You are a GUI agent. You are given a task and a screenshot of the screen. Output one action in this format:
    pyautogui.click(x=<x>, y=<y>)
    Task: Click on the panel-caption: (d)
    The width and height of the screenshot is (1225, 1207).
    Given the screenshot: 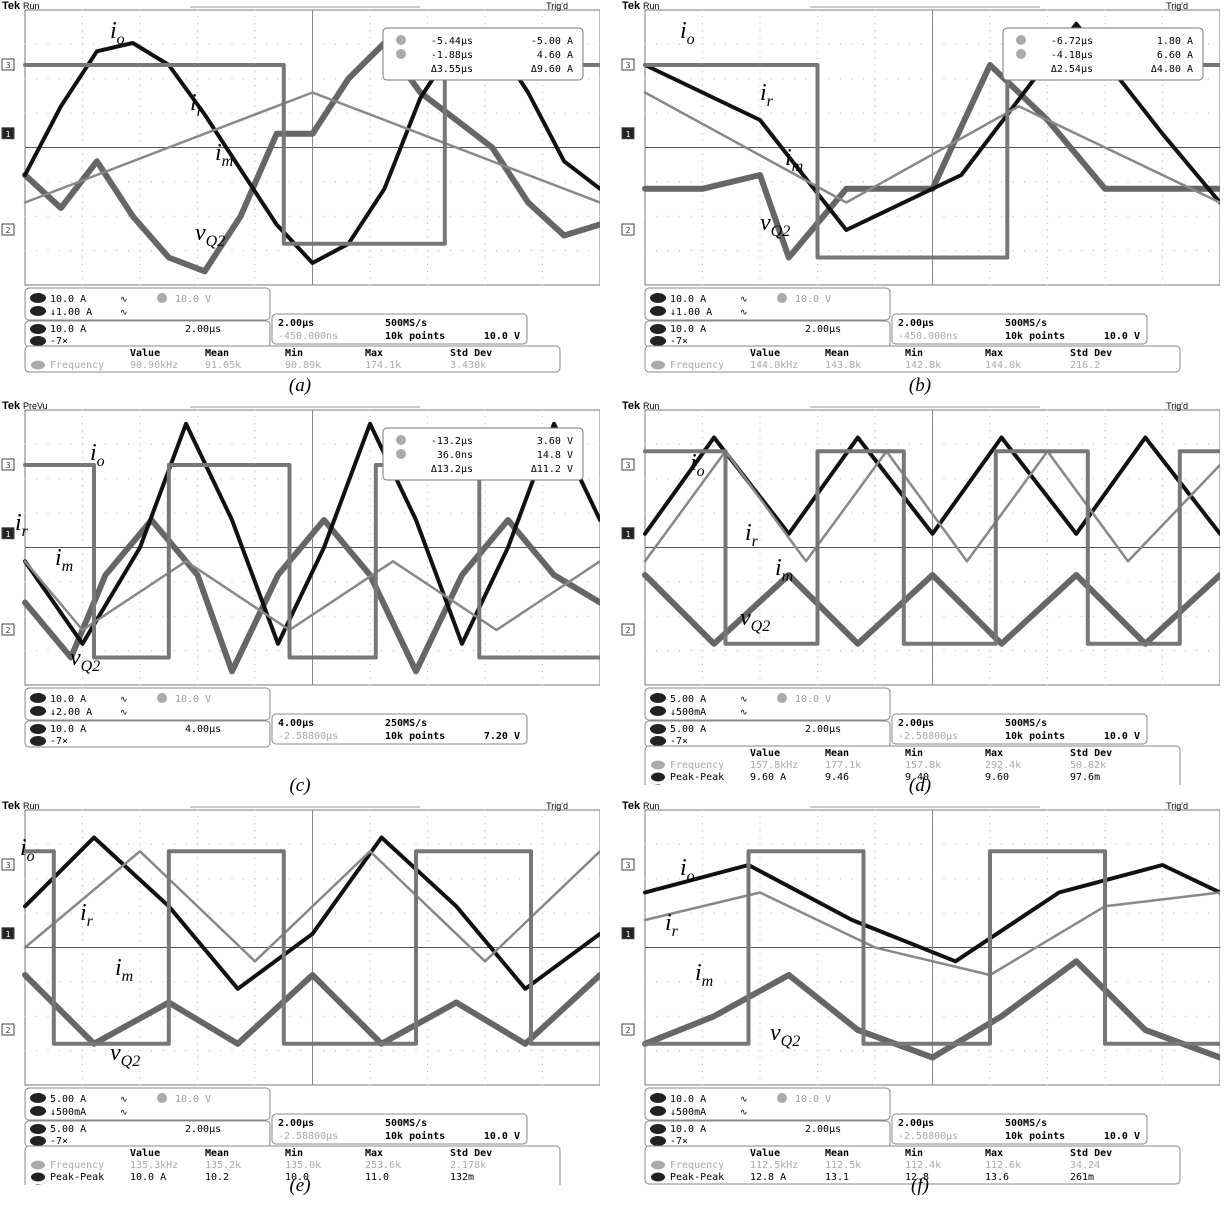 What is the action you would take?
    pyautogui.click(x=920, y=785)
    